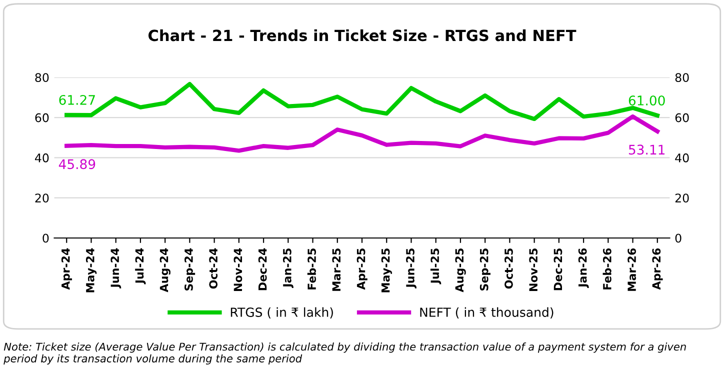 The image size is (724, 387). I want to click on y2-tick-label: 40, so click(682, 157).